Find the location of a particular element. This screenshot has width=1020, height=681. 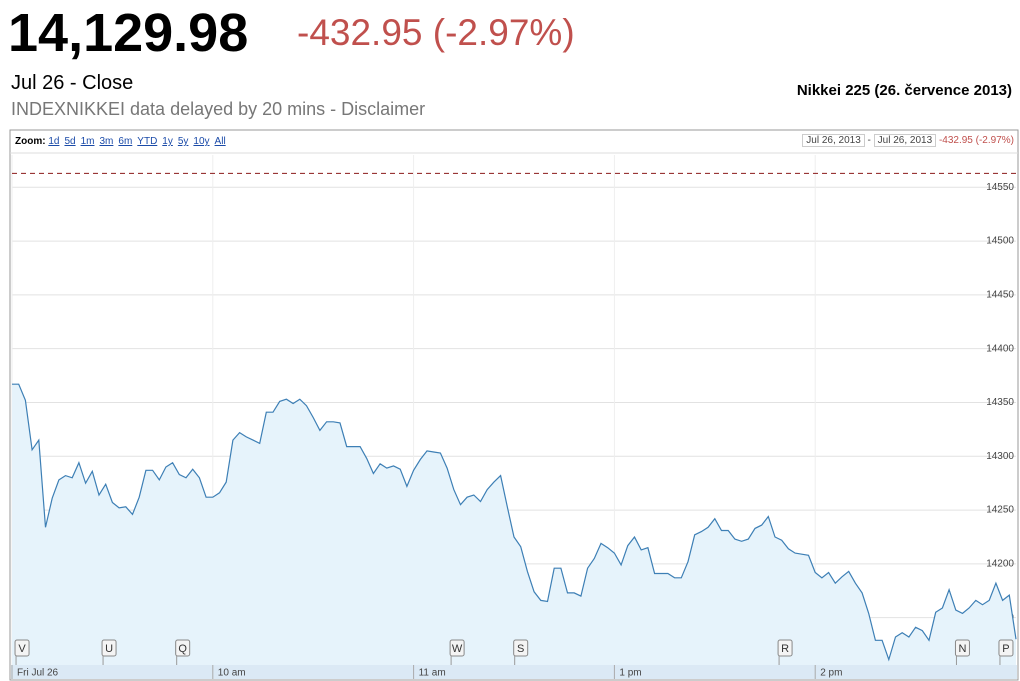

chart-caption: Nikkei 225 (26. července 2013) is located at coordinates (904, 90).